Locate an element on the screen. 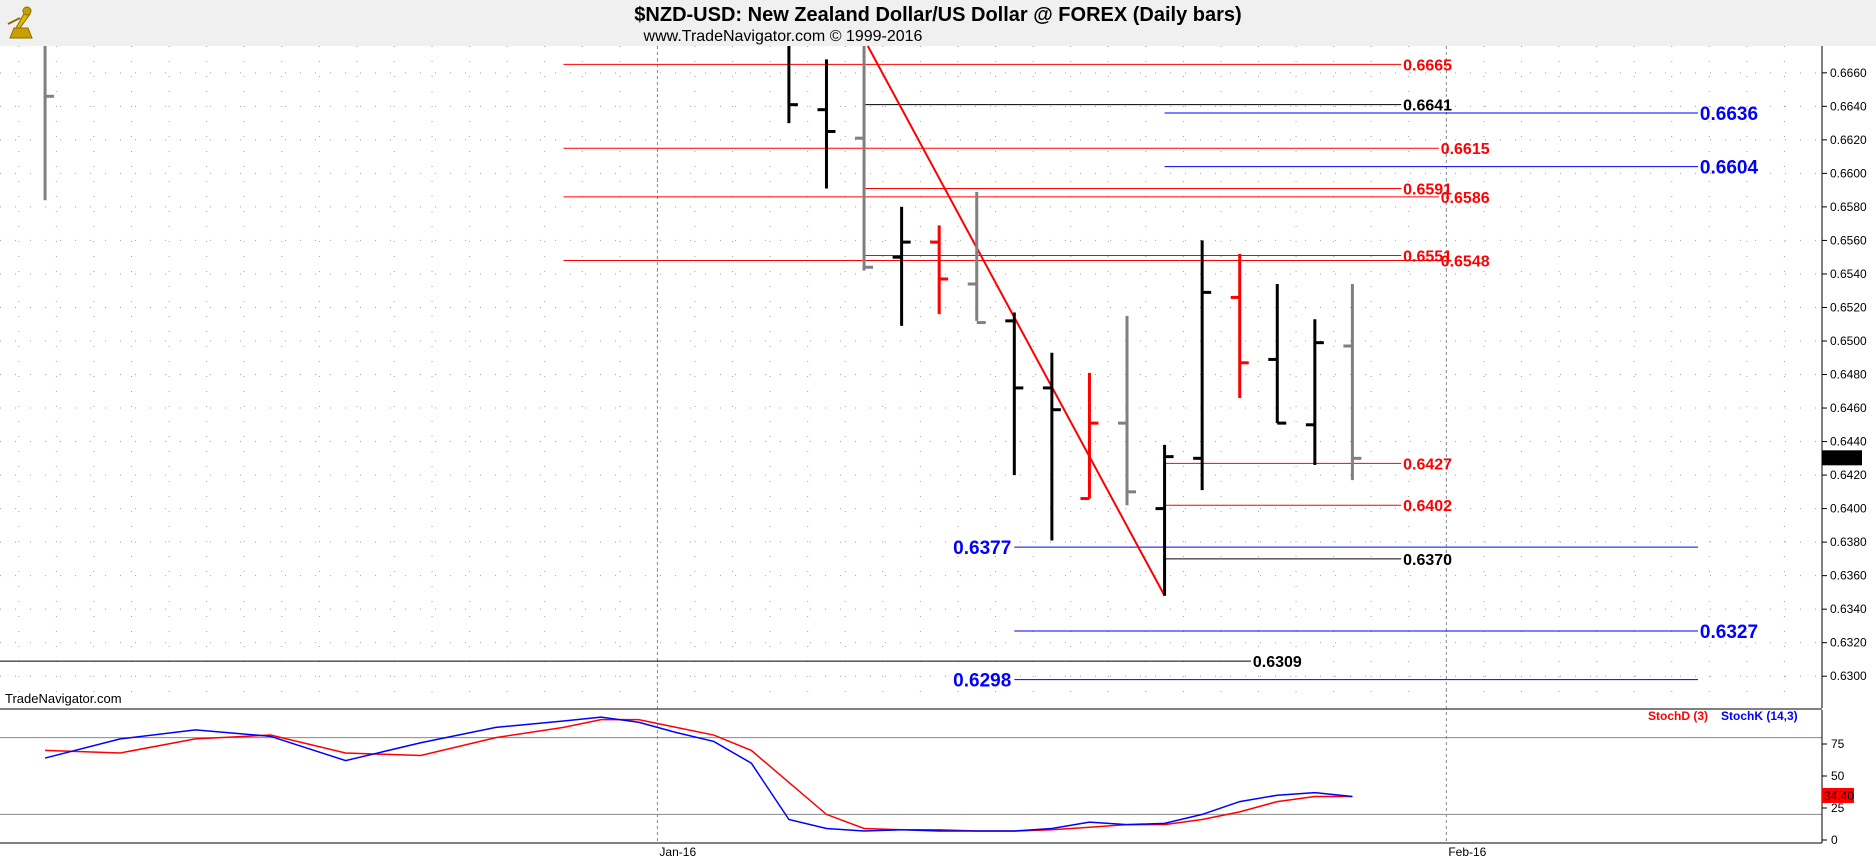 This screenshot has height=863, width=1876. level-label-0.6591: 0.6591 is located at coordinates (1427, 189).